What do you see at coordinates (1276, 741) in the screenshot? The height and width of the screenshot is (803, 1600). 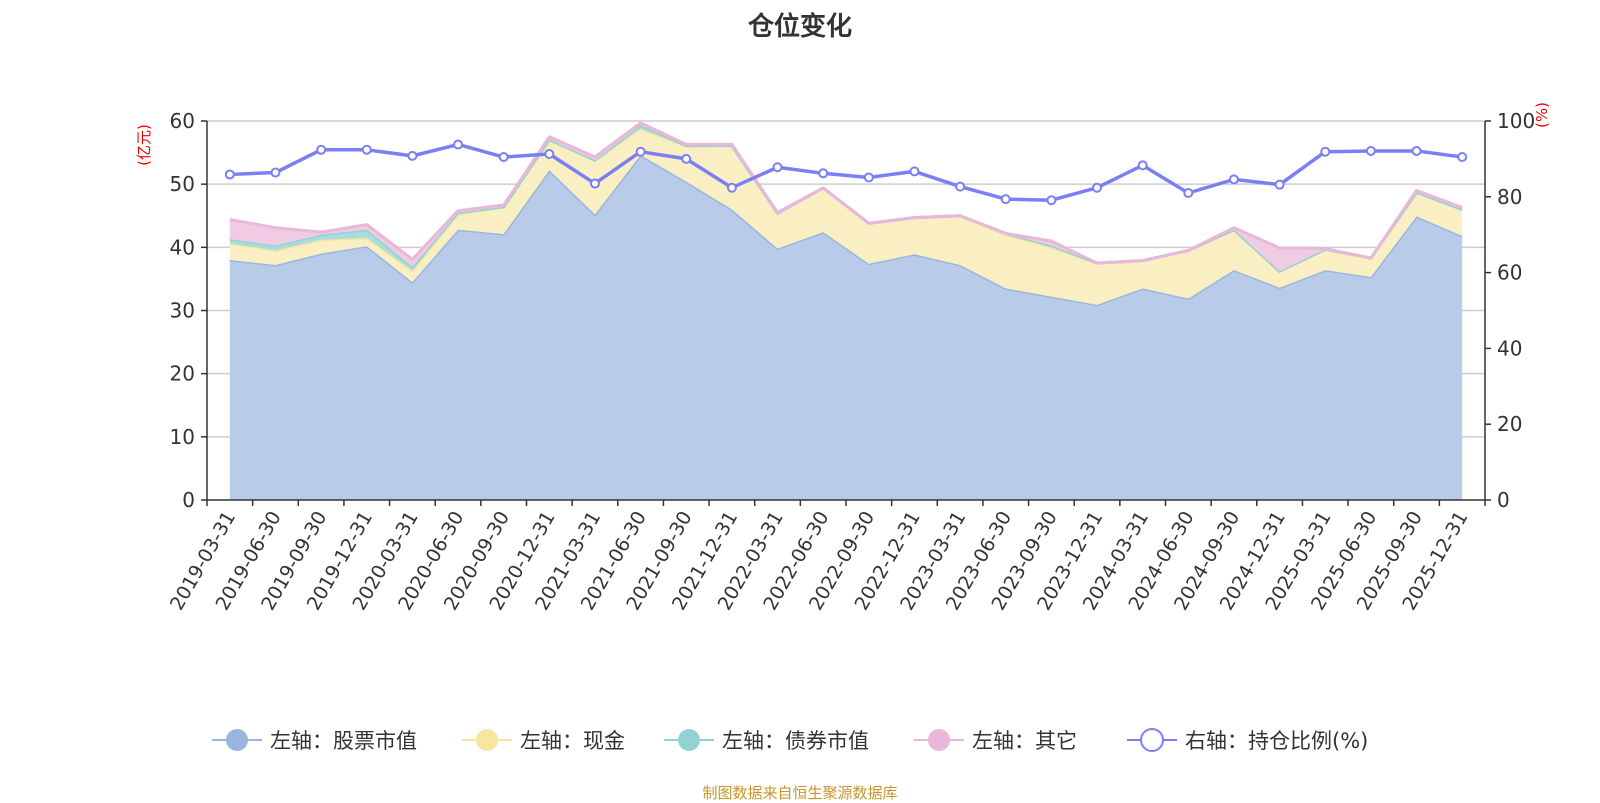 I see `legend-label: 右轴：持仓比例(%)` at bounding box center [1276, 741].